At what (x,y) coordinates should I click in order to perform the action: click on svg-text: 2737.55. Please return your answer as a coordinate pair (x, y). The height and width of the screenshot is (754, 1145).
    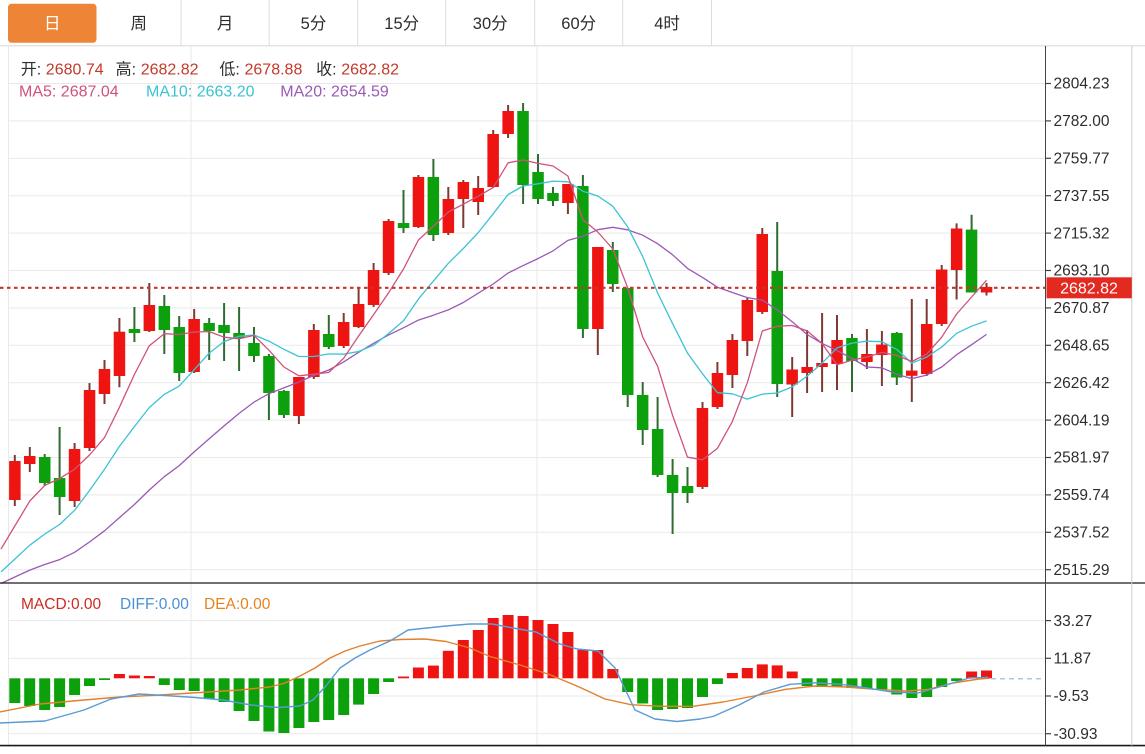
    Looking at the image, I should click on (1082, 196).